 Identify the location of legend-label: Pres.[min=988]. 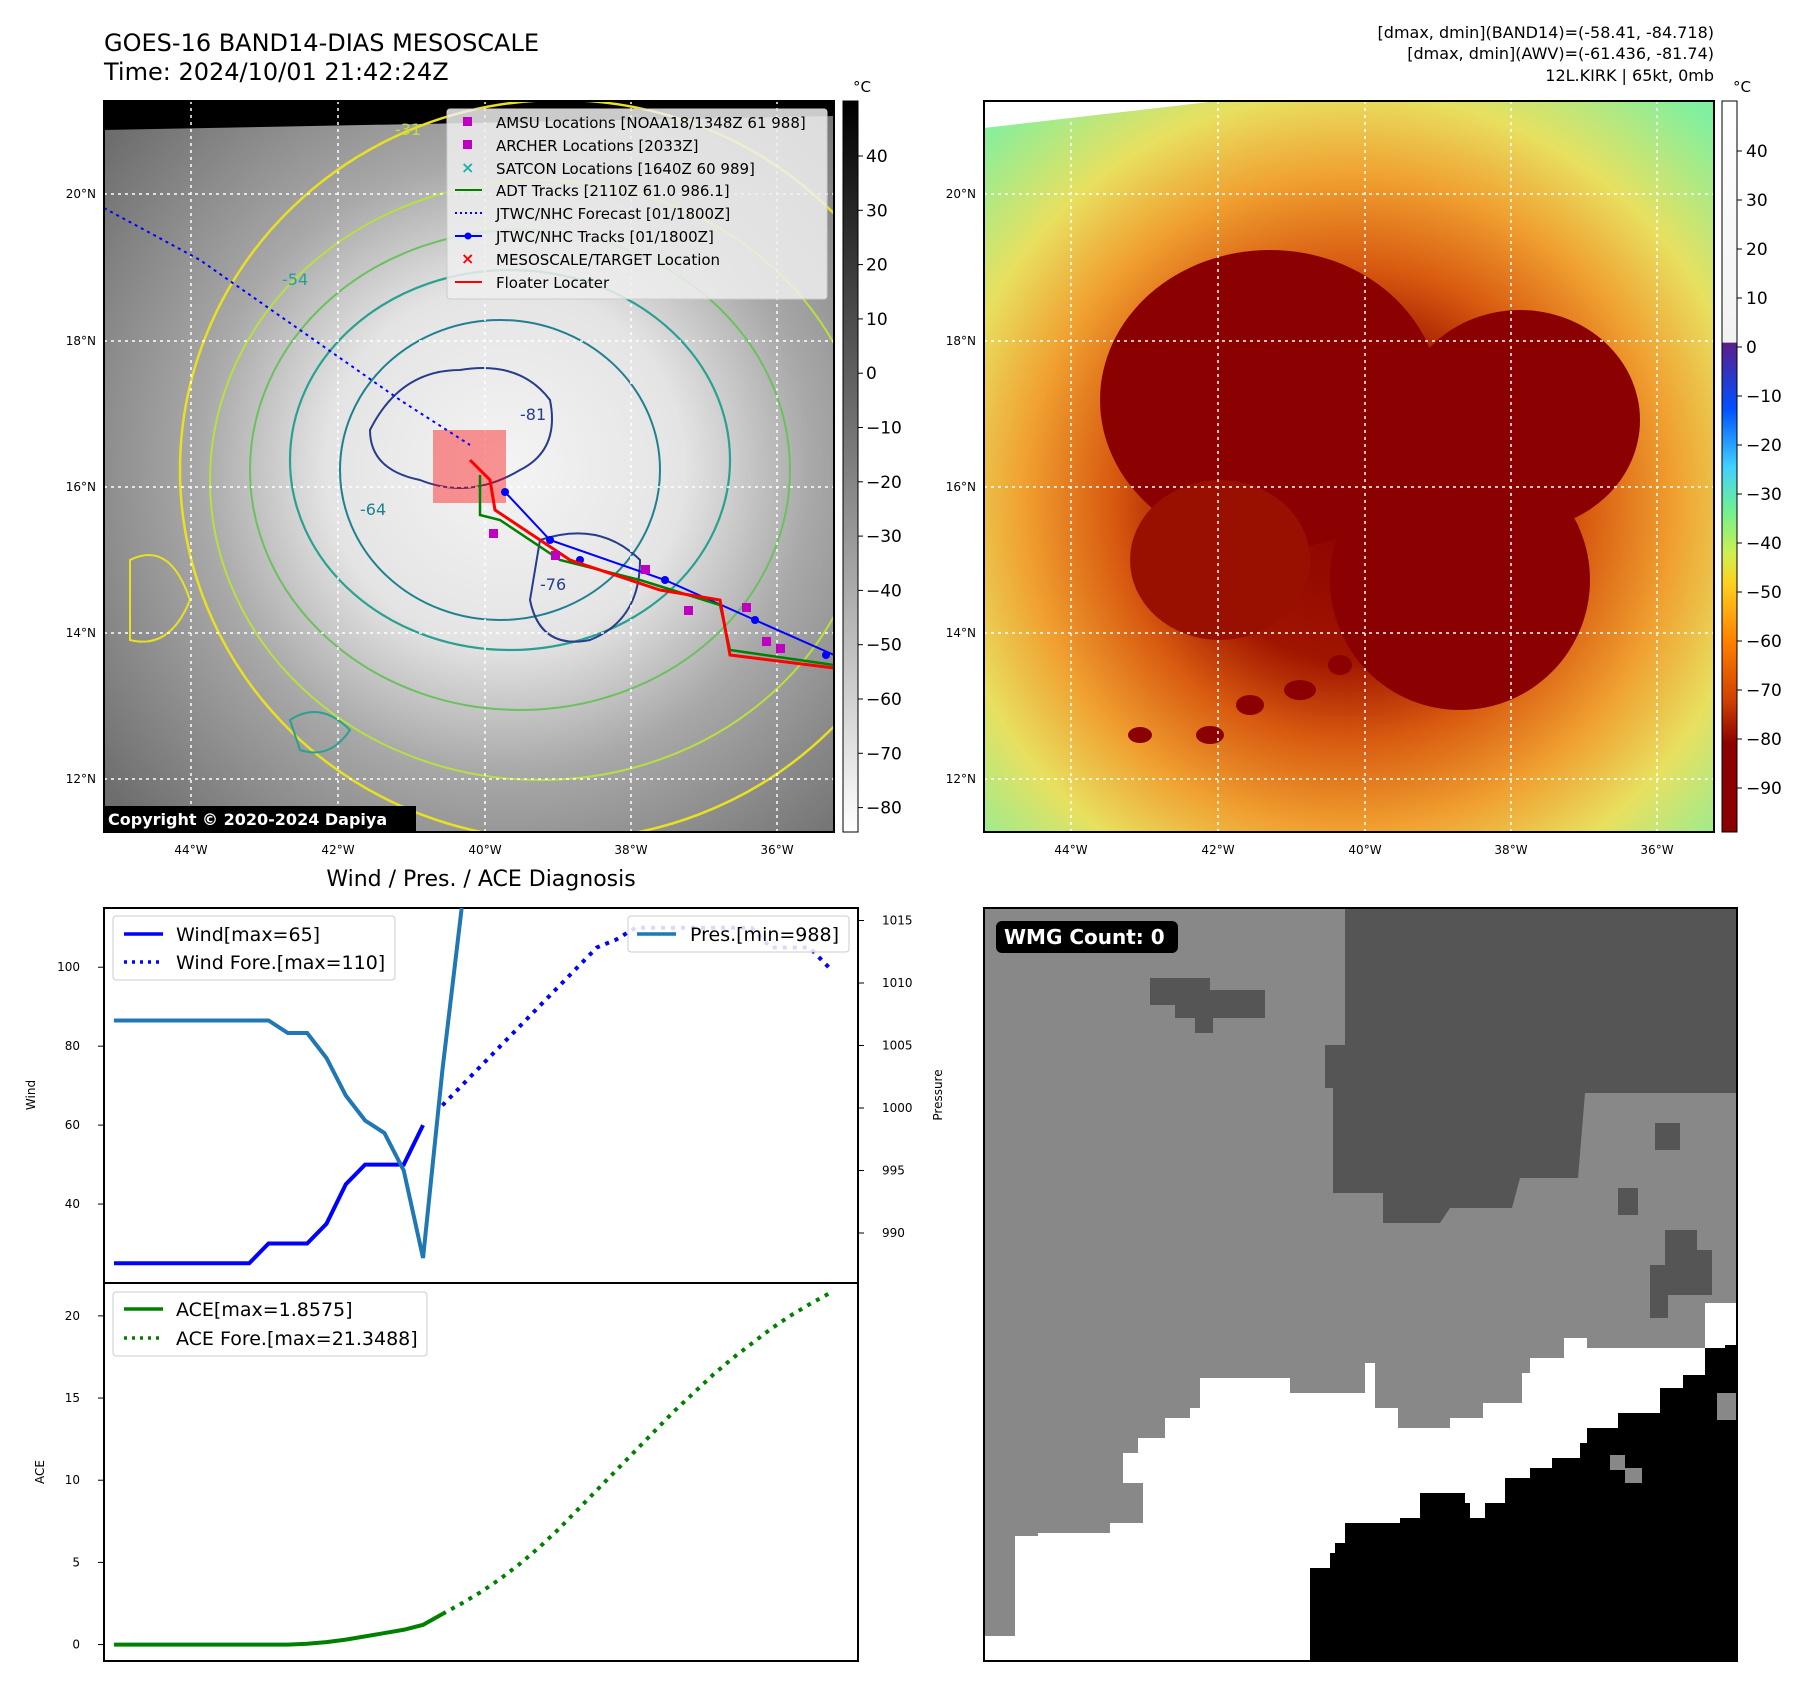
(764, 935).